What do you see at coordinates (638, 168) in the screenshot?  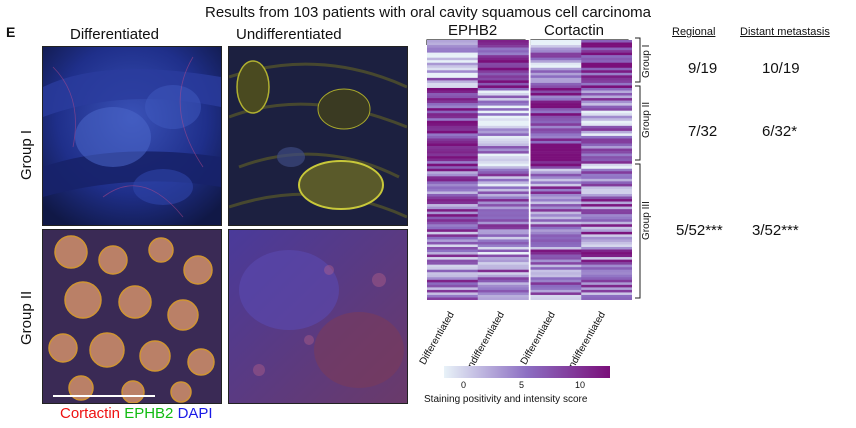 I see `group-brackets` at bounding box center [638, 168].